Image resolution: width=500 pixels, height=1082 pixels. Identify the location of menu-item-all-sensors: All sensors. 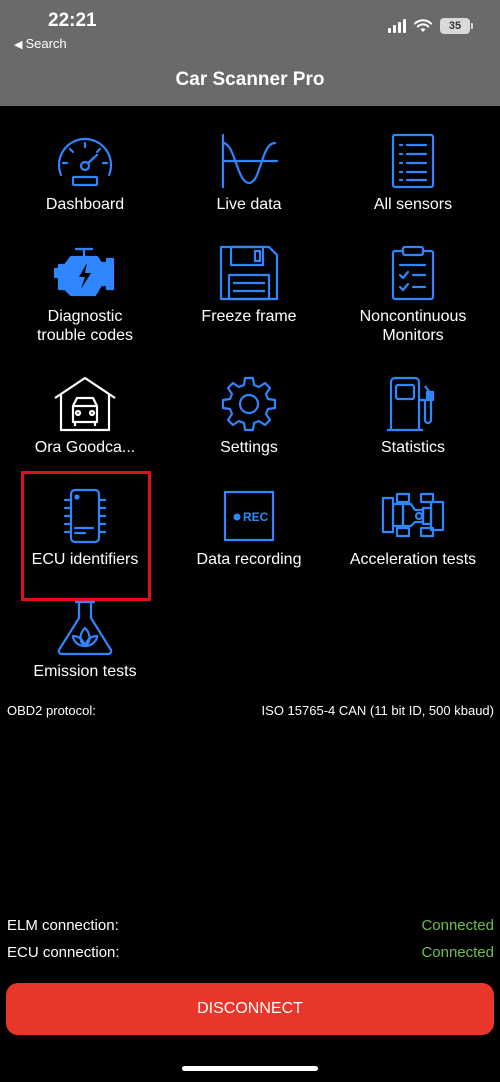
(413, 173).